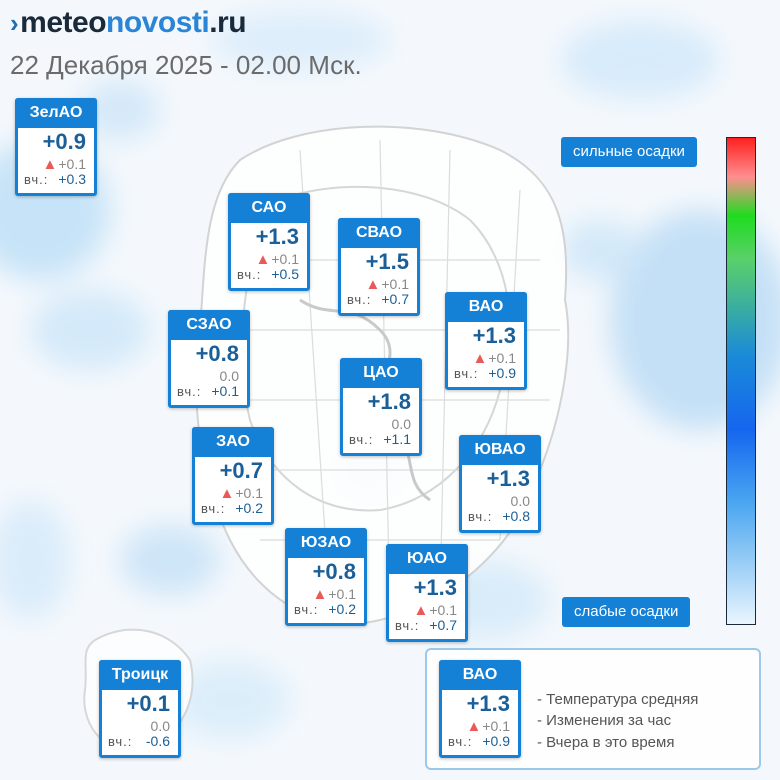 The width and height of the screenshot is (780, 780). I want to click on district-temperature: +0.9, so click(64, 141).